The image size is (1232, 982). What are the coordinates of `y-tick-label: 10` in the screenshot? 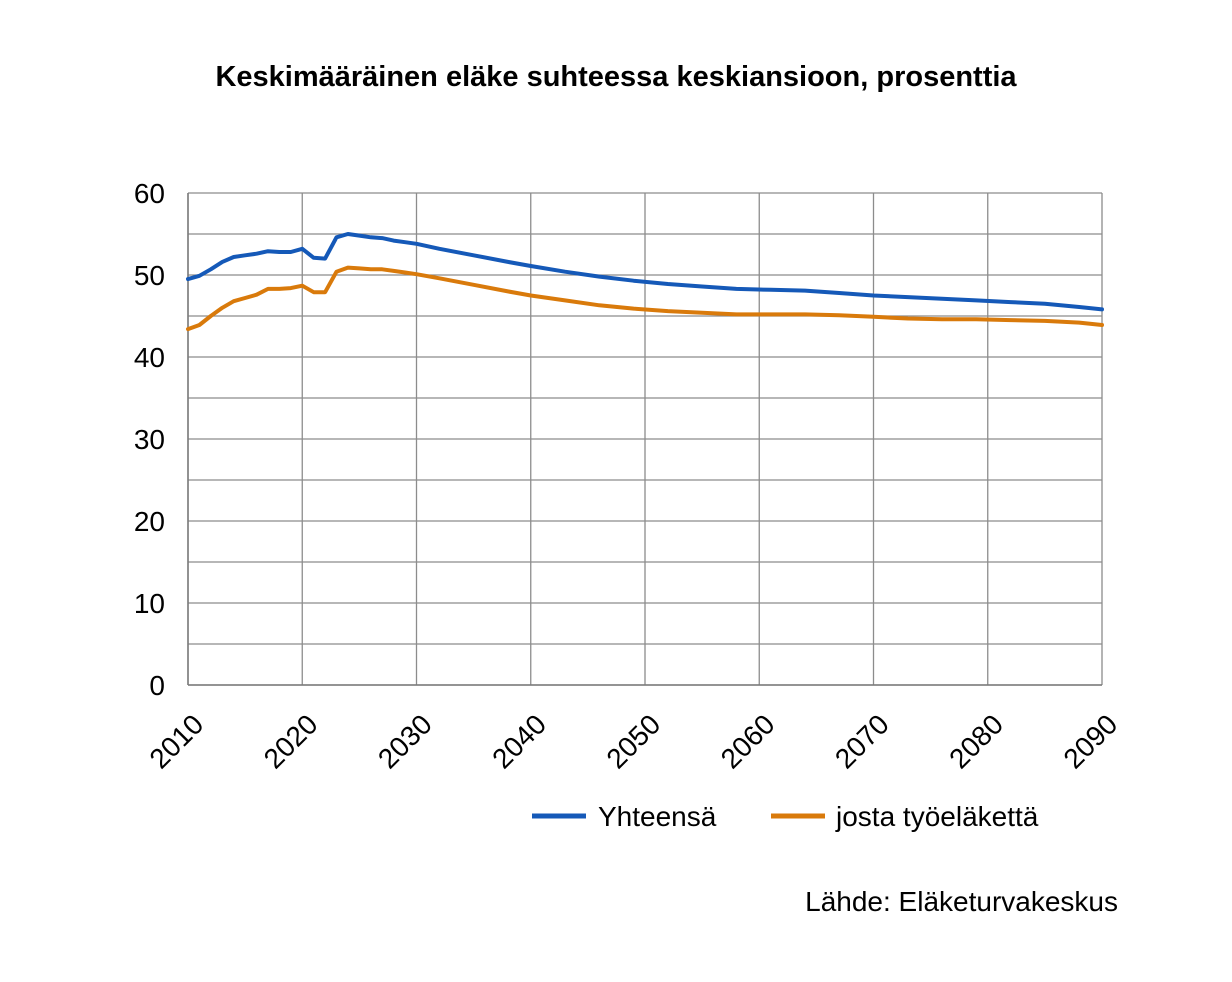 It's located at (149, 603).